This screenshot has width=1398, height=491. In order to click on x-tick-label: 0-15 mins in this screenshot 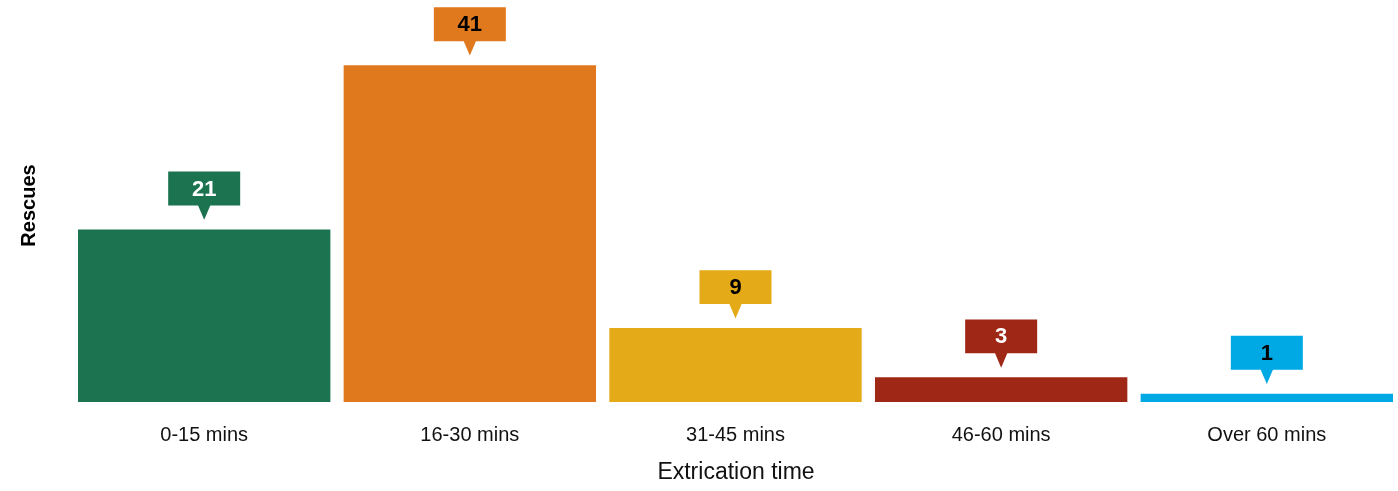, I will do `click(204, 433)`.